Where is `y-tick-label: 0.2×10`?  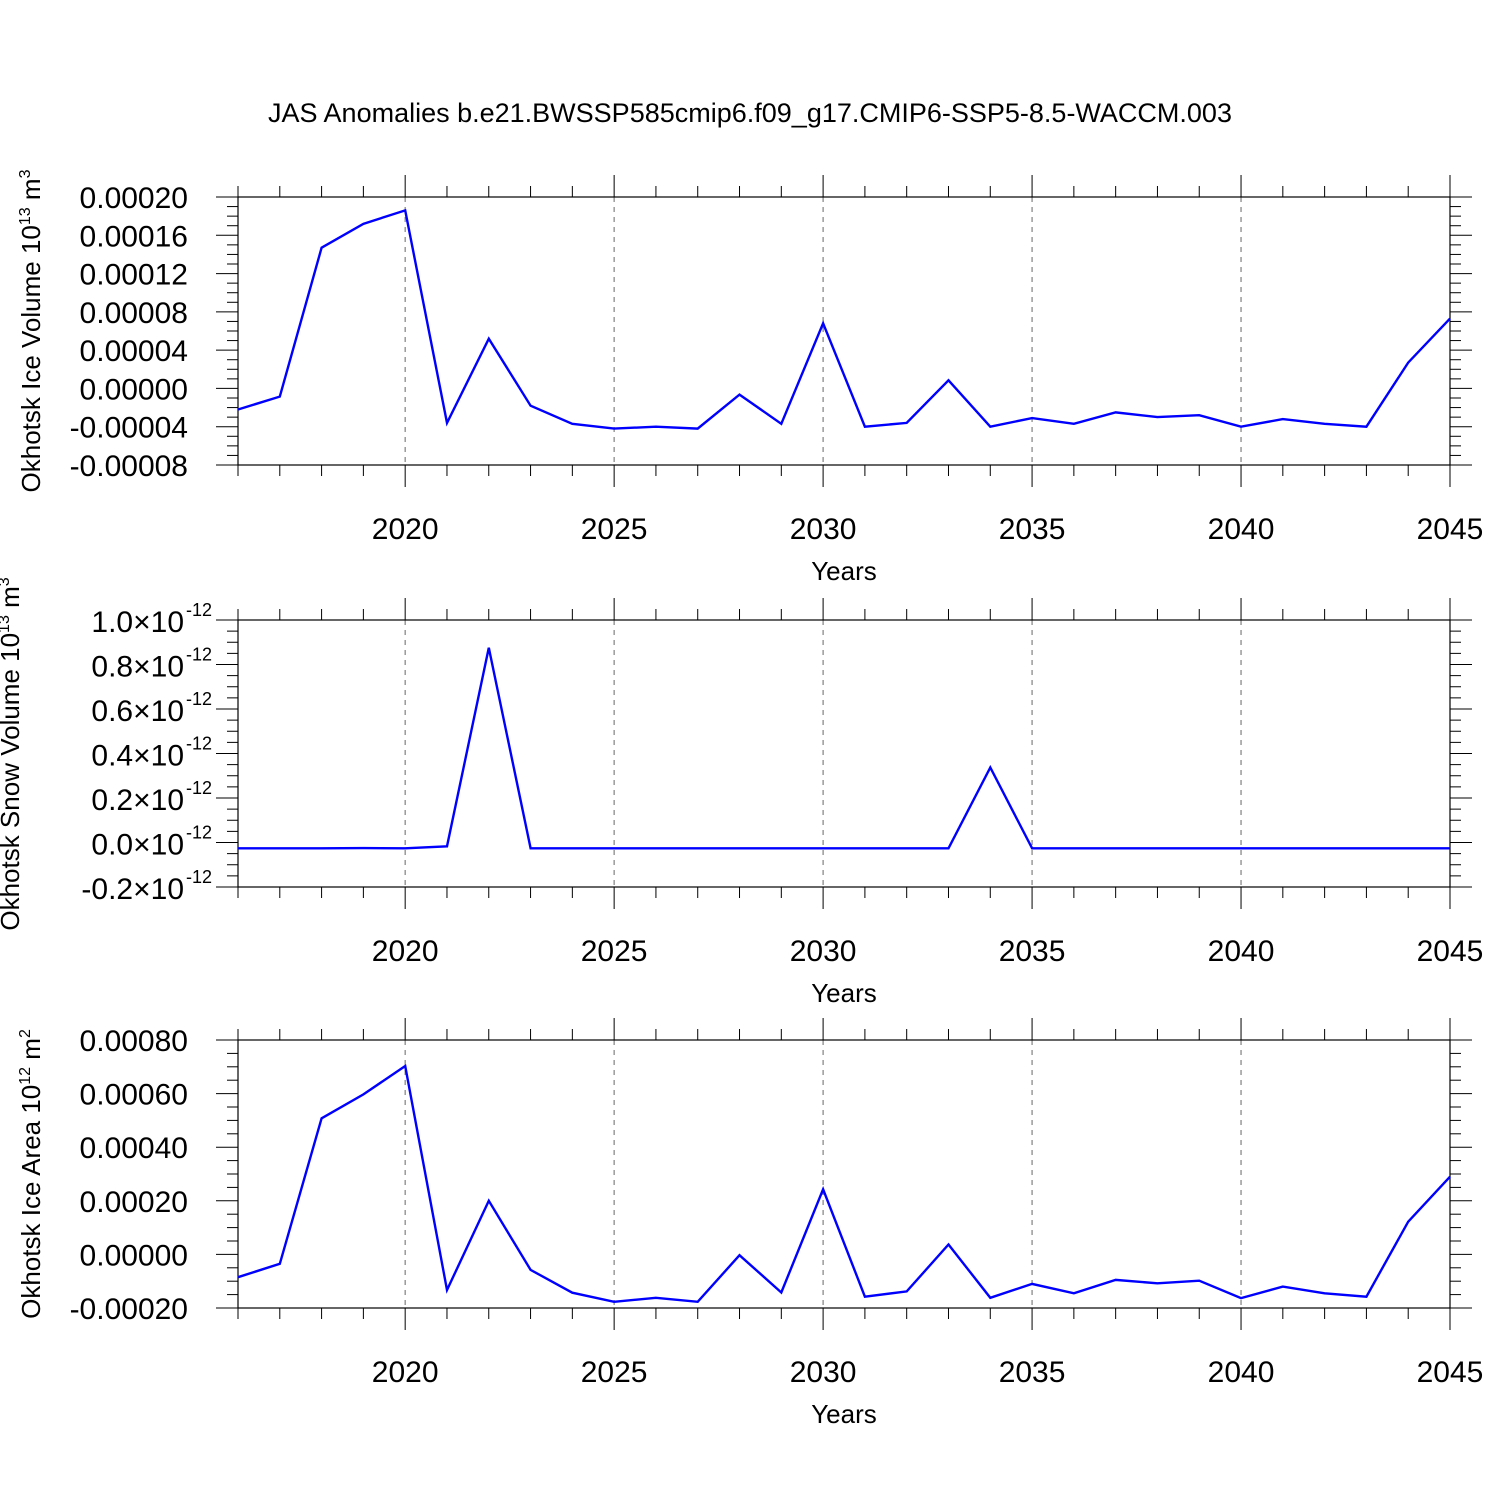 y-tick-label: 0.2×10 is located at coordinates (137, 800).